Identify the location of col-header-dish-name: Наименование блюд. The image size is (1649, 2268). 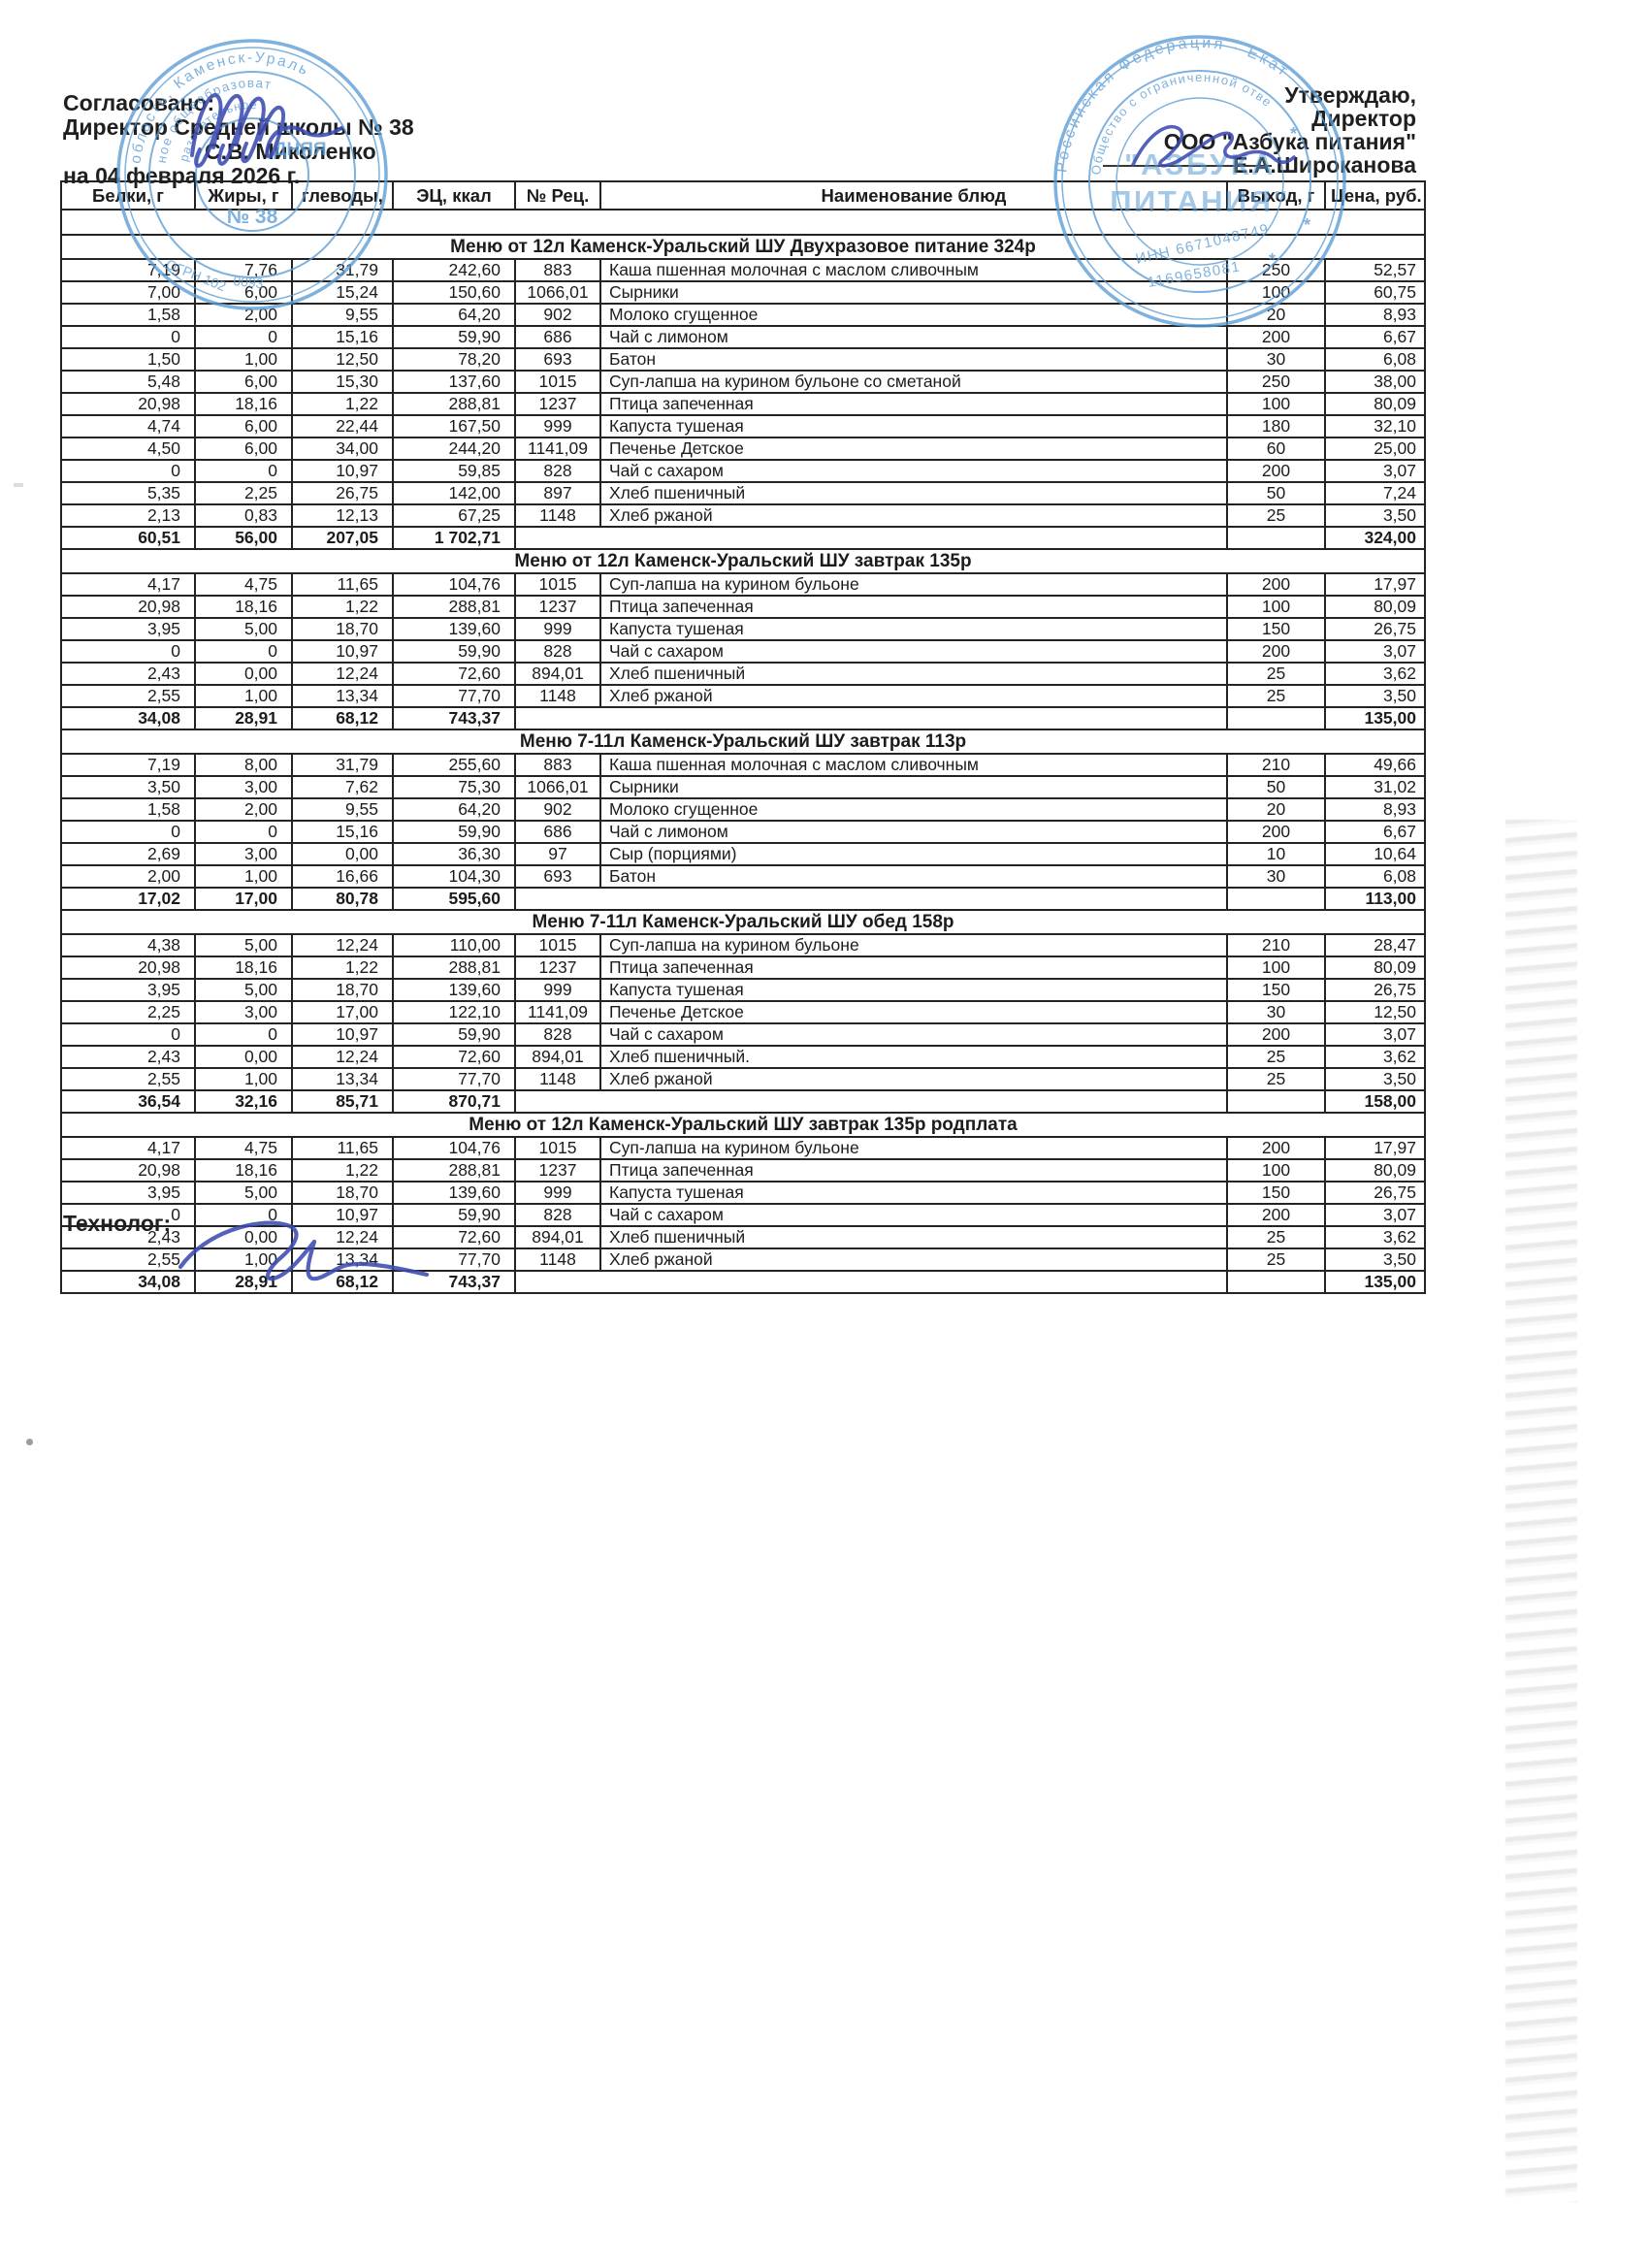
(913, 195).